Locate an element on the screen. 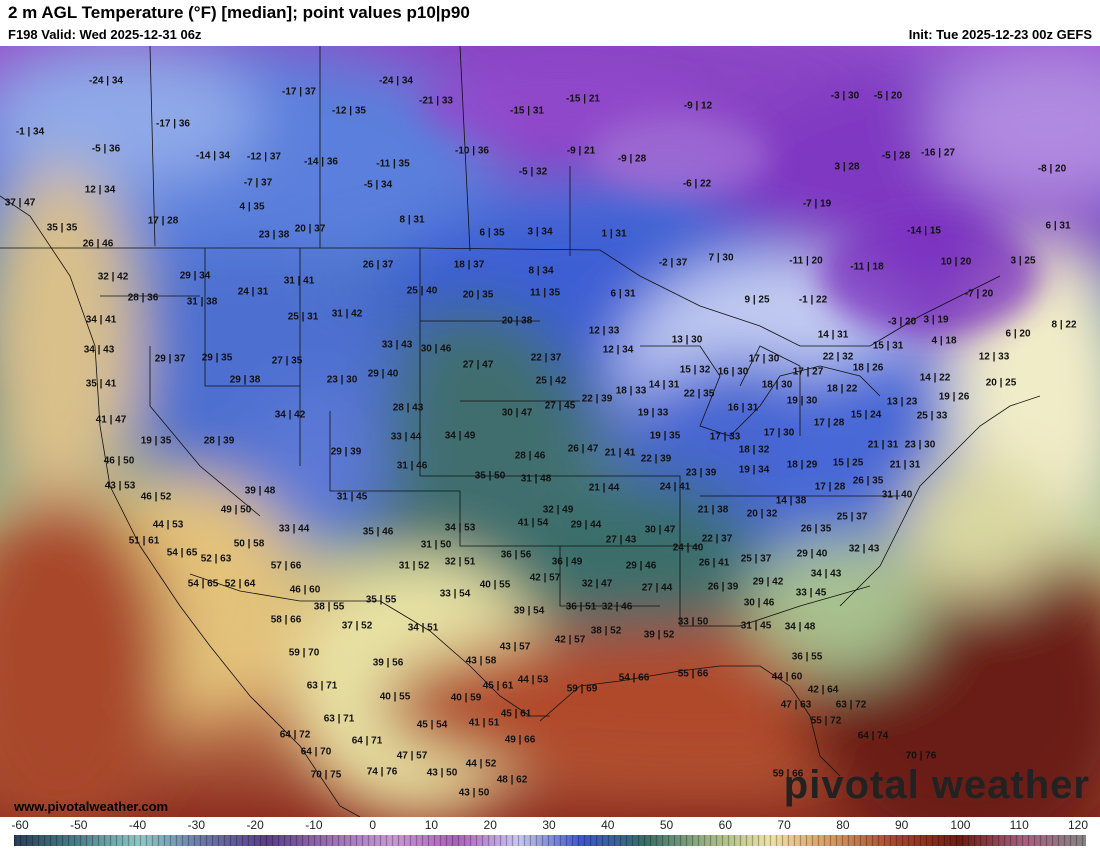 The width and height of the screenshot is (1100, 850). colorbar-tick-label: -50 is located at coordinates (78, 825).